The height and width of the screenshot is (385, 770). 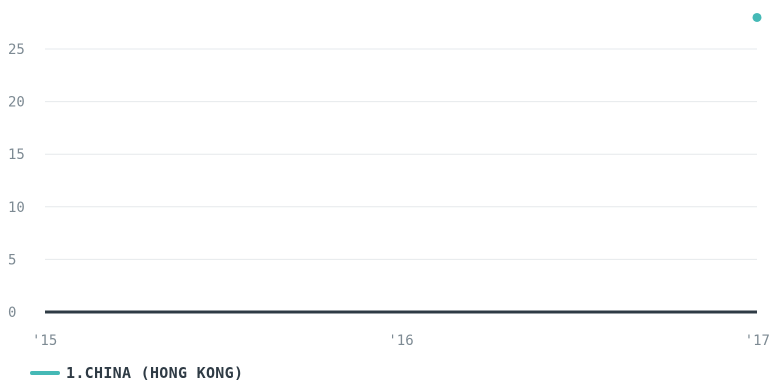 I want to click on series-layer, so click(x=757, y=17).